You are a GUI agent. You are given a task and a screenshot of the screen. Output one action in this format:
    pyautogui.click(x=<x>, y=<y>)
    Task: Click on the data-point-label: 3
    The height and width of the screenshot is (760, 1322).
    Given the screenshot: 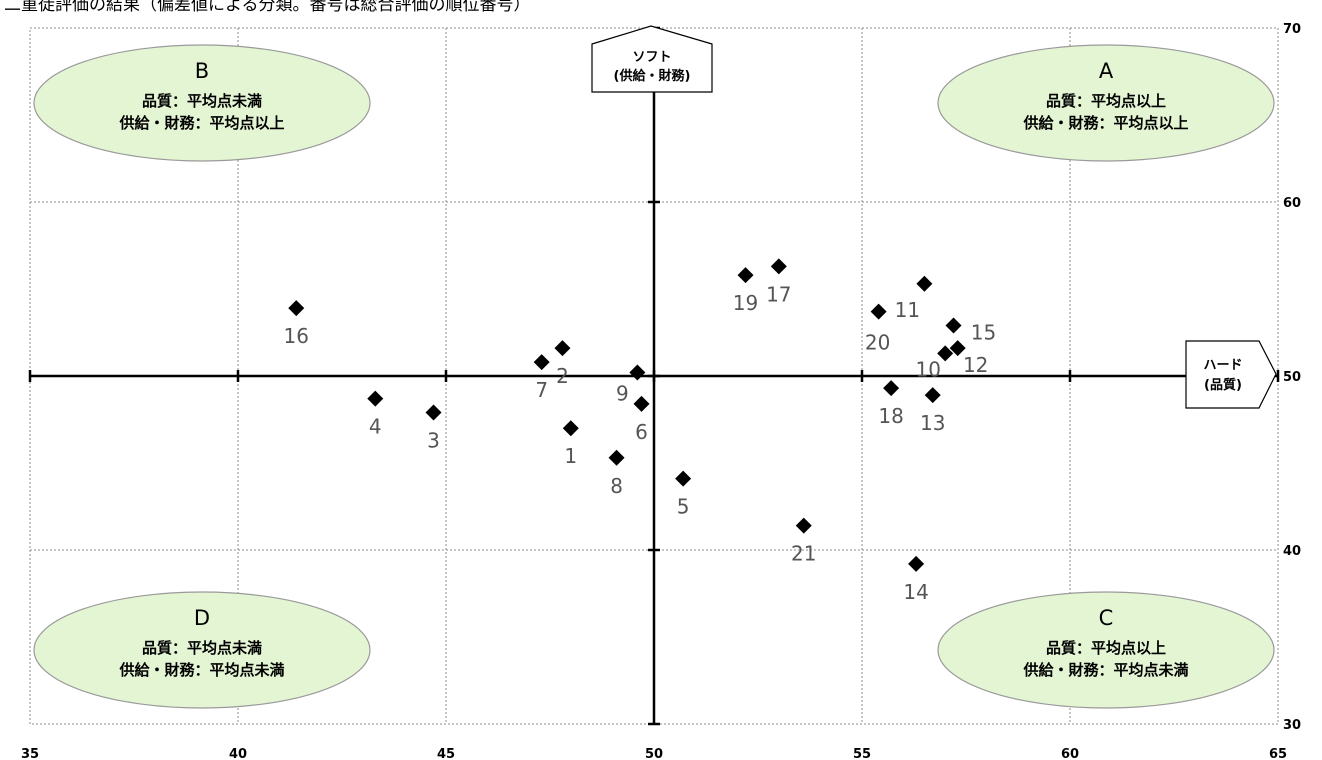 What is the action you would take?
    pyautogui.click(x=433, y=441)
    